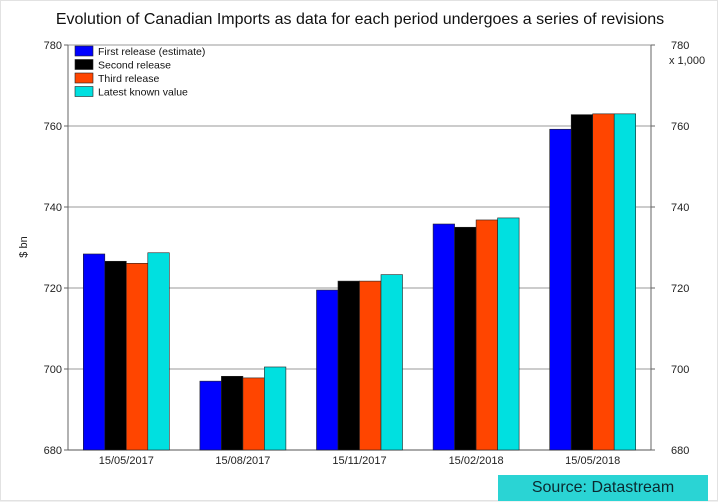 The width and height of the screenshot is (718, 502). Describe the element at coordinates (687, 61) in the screenshot. I see `y2-unit-label: x 1,000` at that location.